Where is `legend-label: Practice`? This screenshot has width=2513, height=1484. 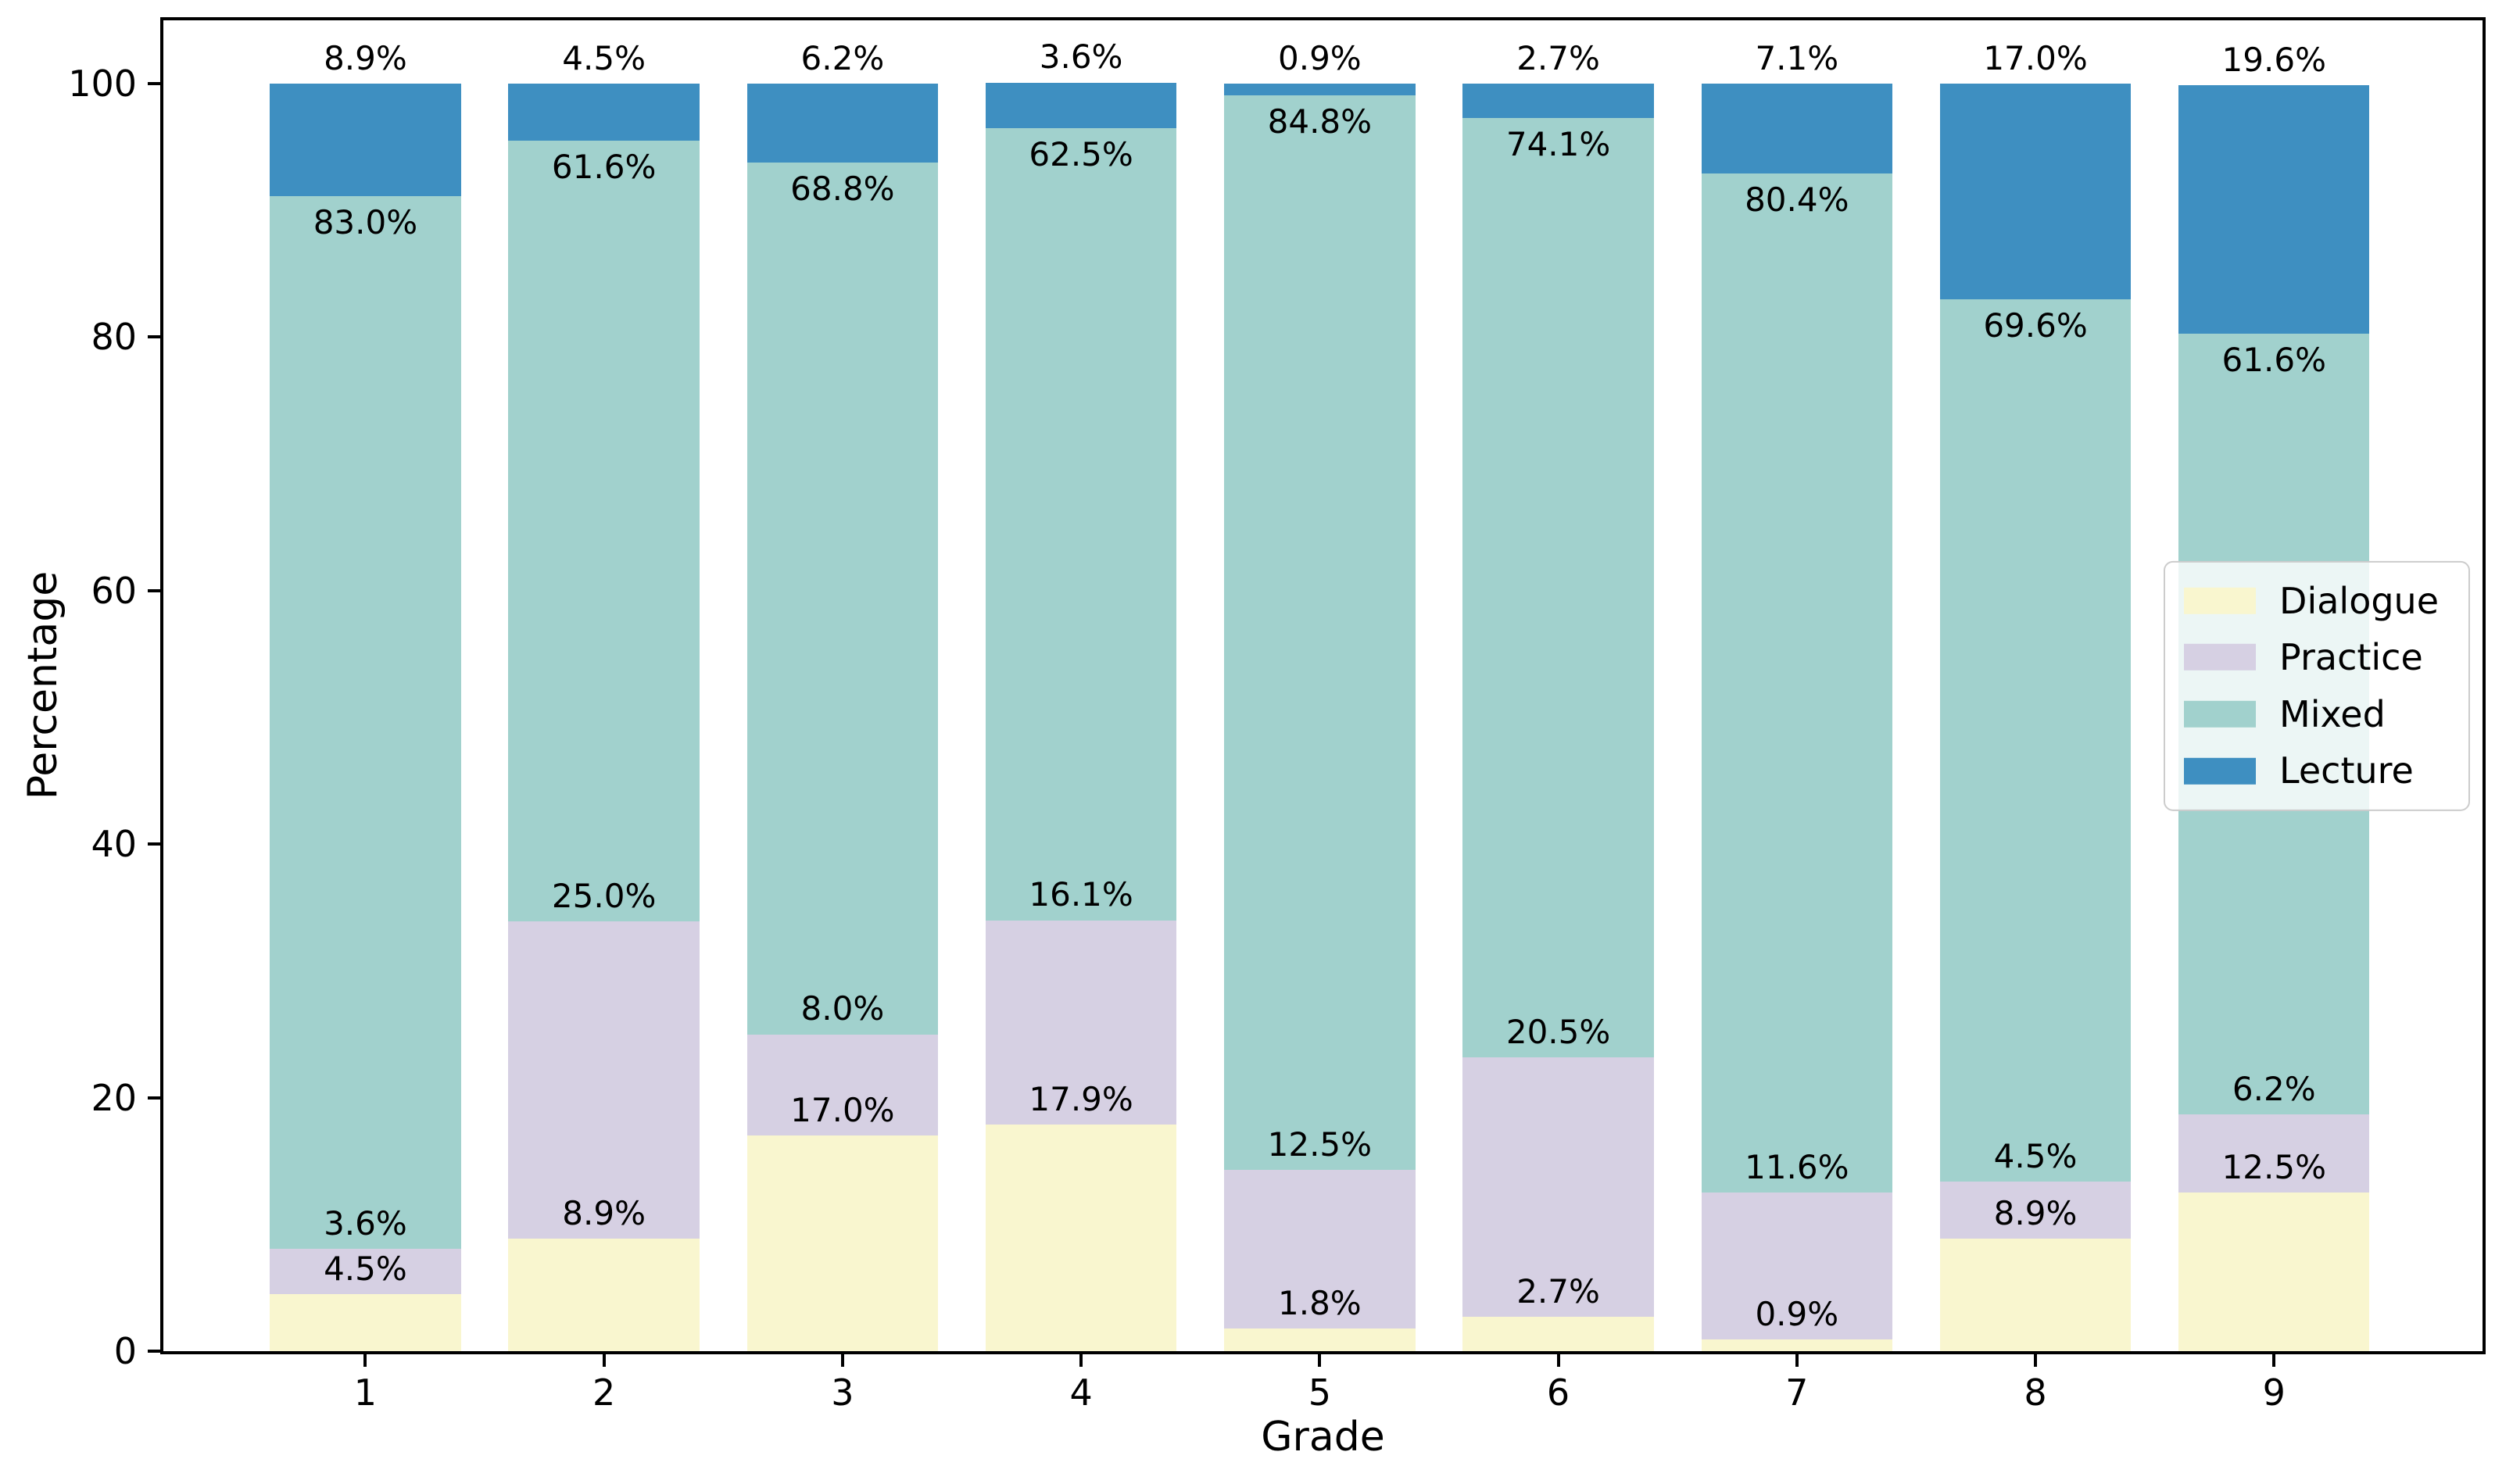
legend-label: Practice is located at coordinates (2351, 656).